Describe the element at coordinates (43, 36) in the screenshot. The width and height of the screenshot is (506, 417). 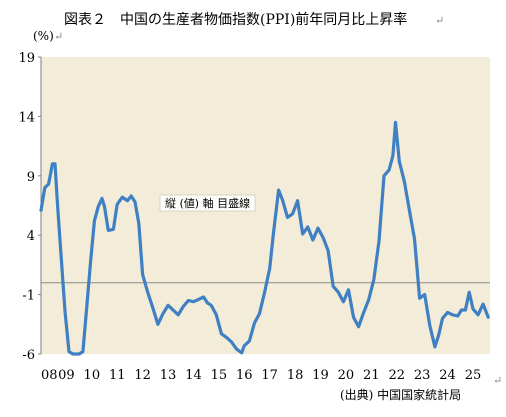
I see `y-unit-label: (%)` at that location.